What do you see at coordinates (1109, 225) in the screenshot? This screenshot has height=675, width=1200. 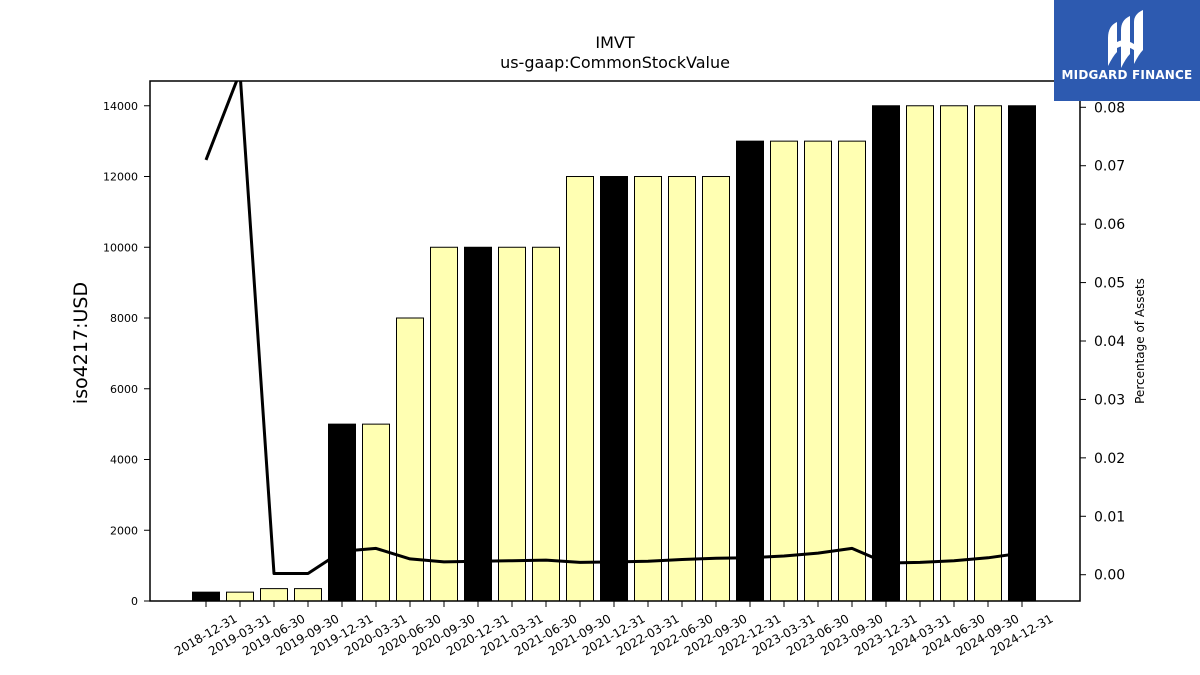 I see `y2-tick-label: 0.06` at bounding box center [1109, 225].